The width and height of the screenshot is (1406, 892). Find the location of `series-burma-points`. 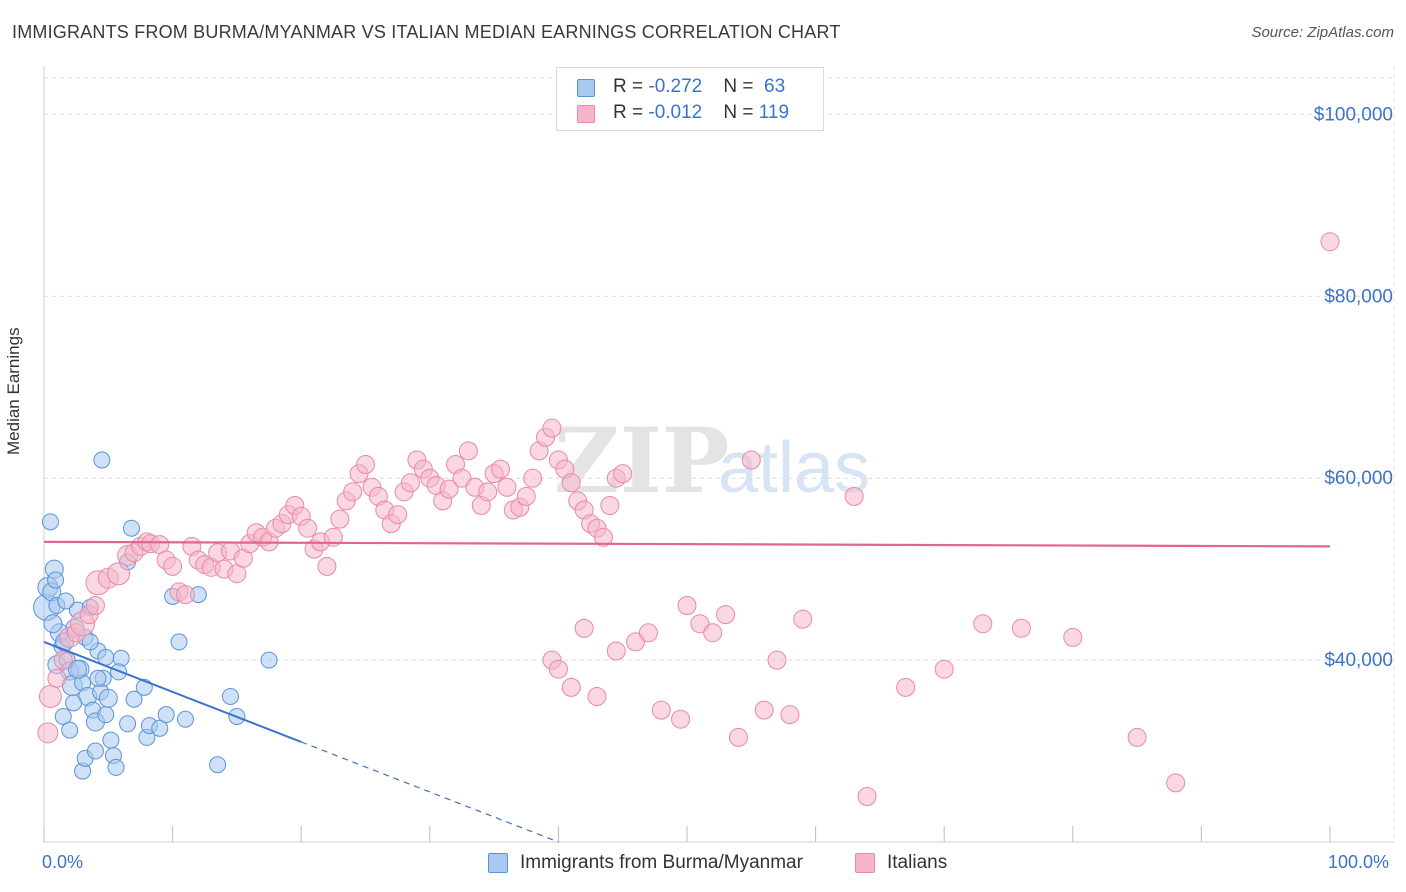

series-burma-points is located at coordinates (155, 615).